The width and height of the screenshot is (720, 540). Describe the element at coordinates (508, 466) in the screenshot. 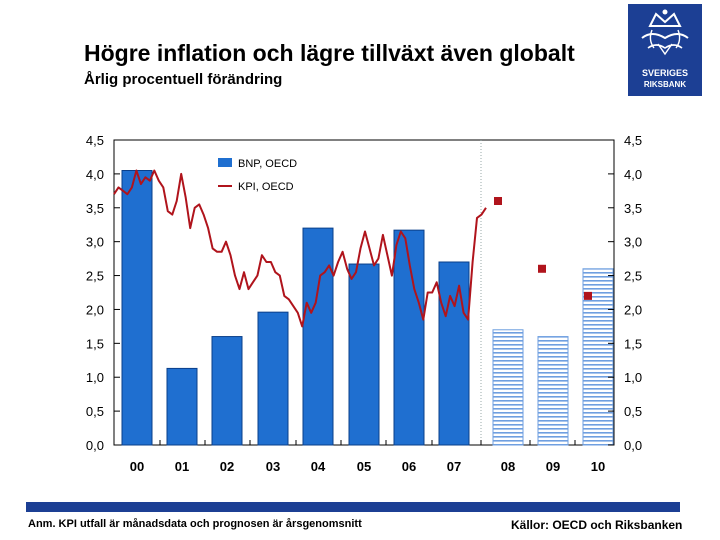

I see `xtick-label-08: 08` at that location.